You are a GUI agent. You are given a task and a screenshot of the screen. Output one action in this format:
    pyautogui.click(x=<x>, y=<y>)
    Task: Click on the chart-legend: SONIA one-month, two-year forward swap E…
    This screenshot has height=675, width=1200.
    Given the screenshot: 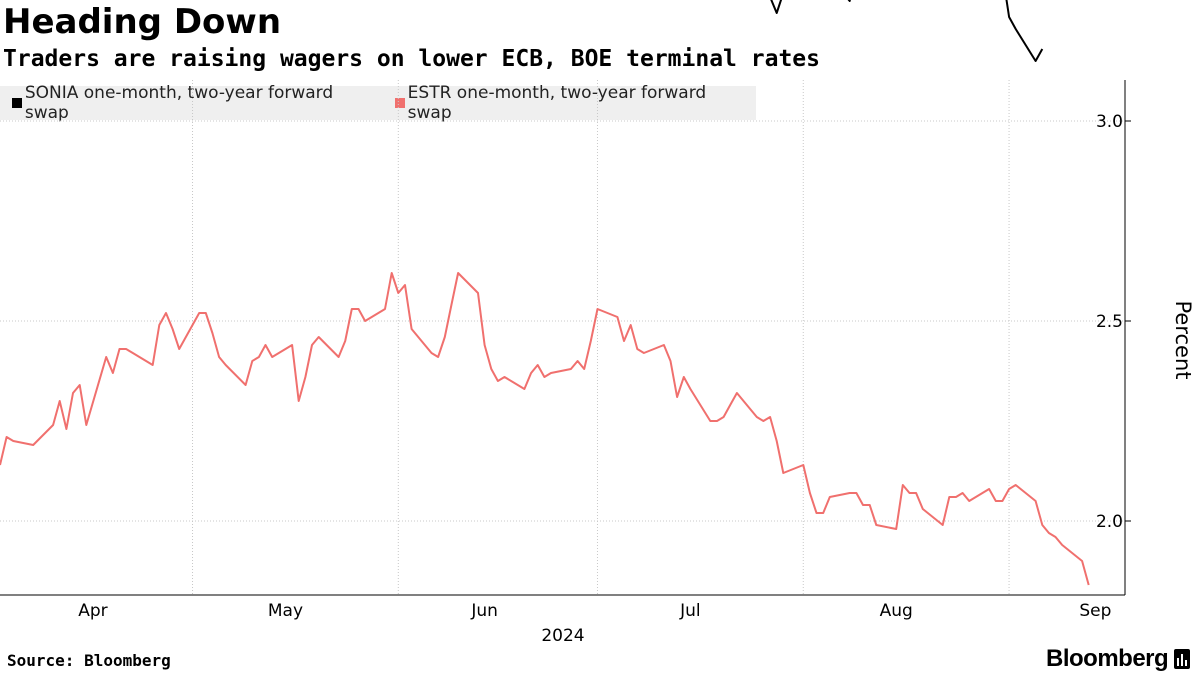 What is the action you would take?
    pyautogui.click(x=378, y=103)
    